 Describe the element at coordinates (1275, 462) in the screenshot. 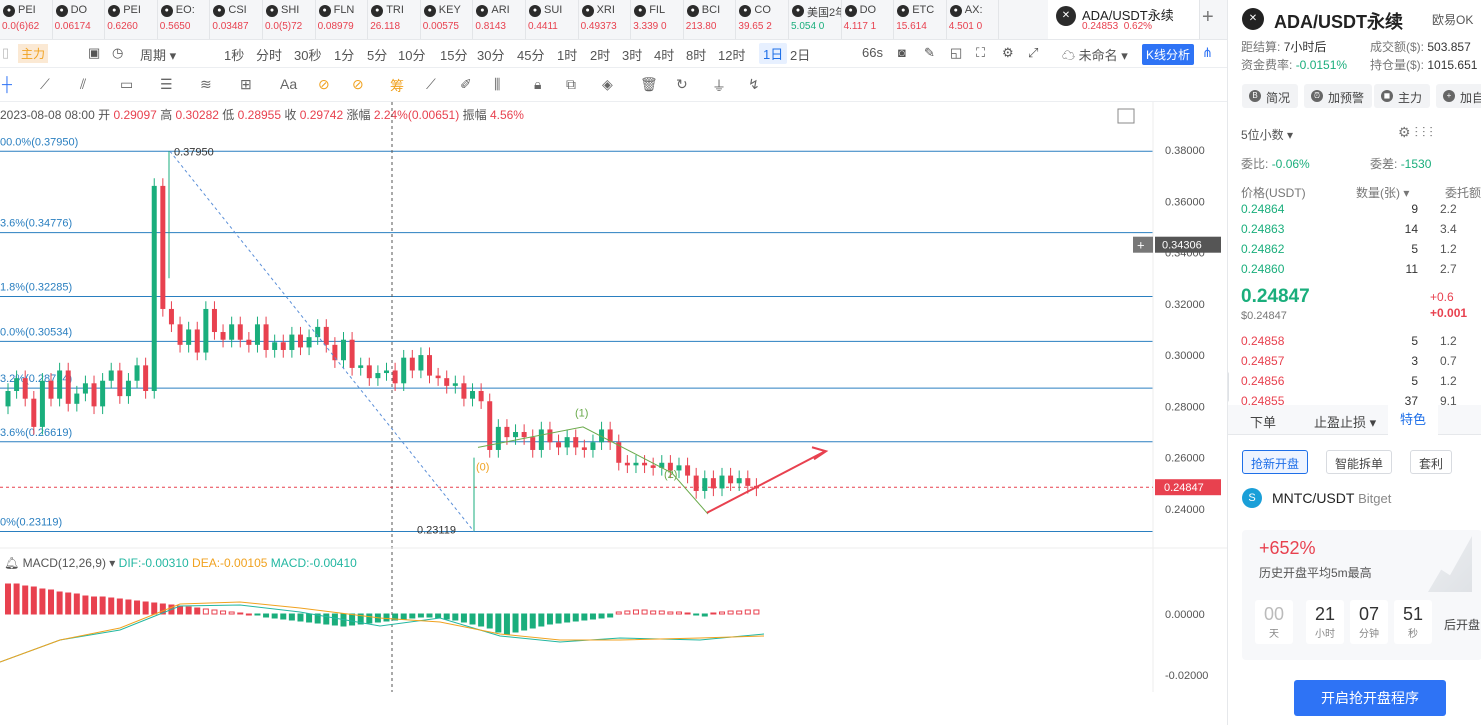

I see `grab-listing-button: 抢新开盘` at that location.